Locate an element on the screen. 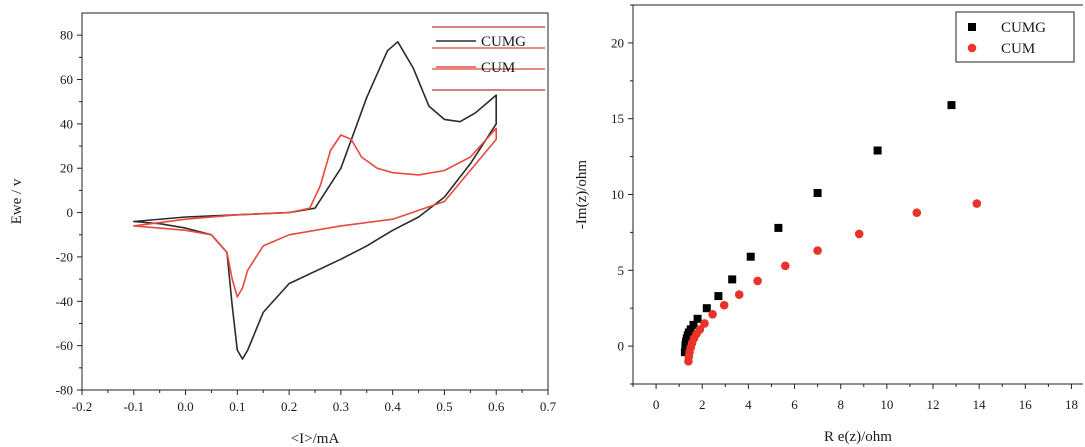 The width and height of the screenshot is (1085, 447). cv-y-tick-label: 40 is located at coordinates (66, 123).